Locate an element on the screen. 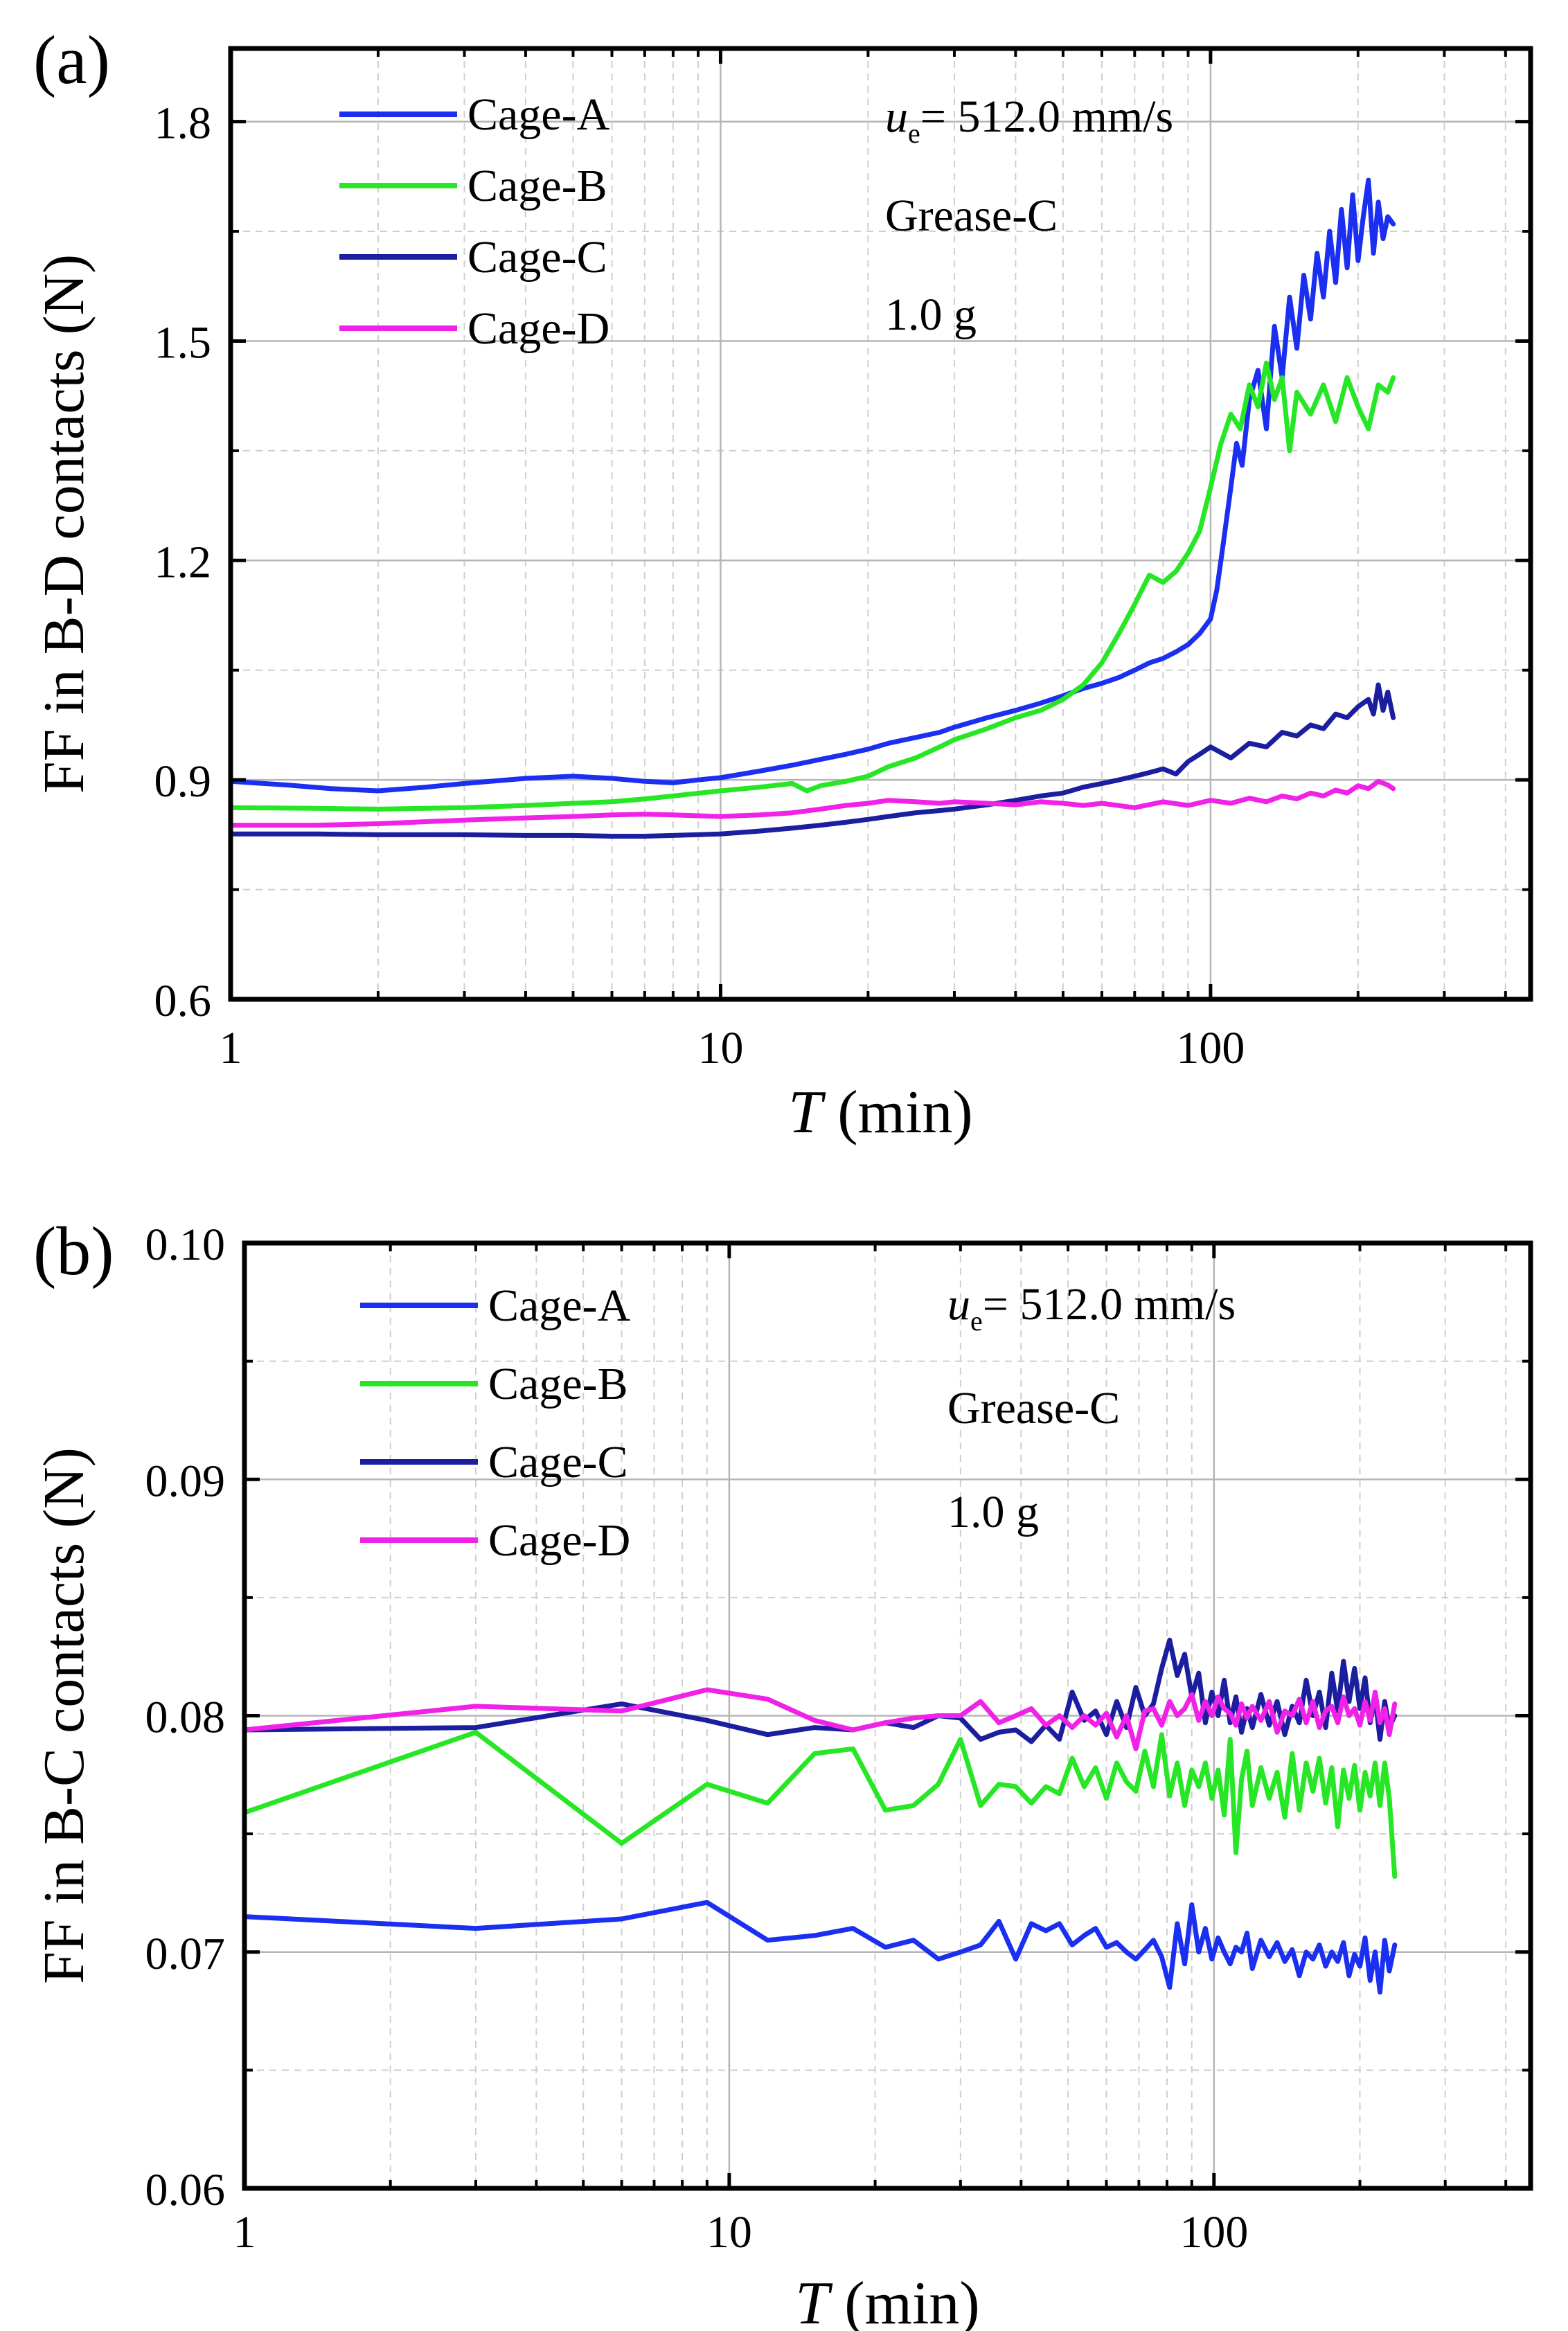  y-tick-label: 0.07 is located at coordinates (186, 1954).